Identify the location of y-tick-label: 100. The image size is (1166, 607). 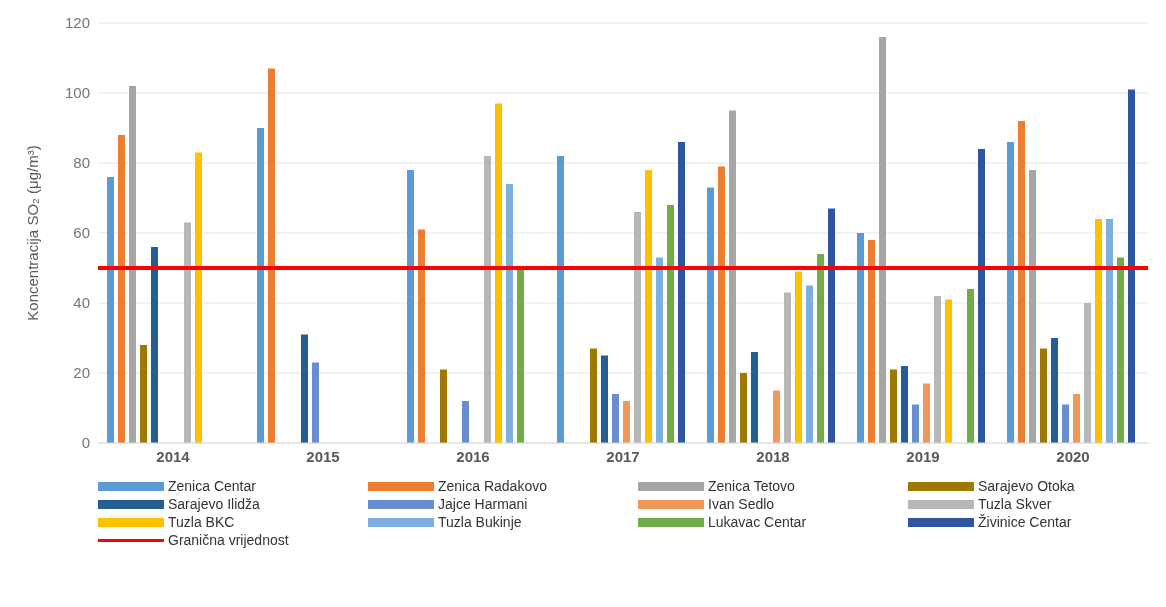
(77, 93).